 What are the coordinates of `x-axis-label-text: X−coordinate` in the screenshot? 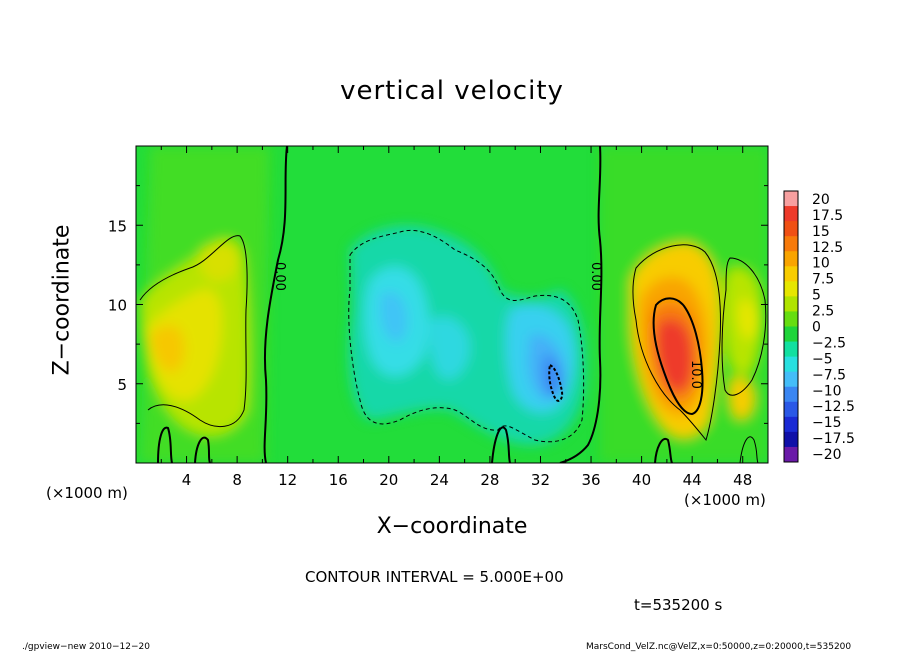 It's located at (452, 526).